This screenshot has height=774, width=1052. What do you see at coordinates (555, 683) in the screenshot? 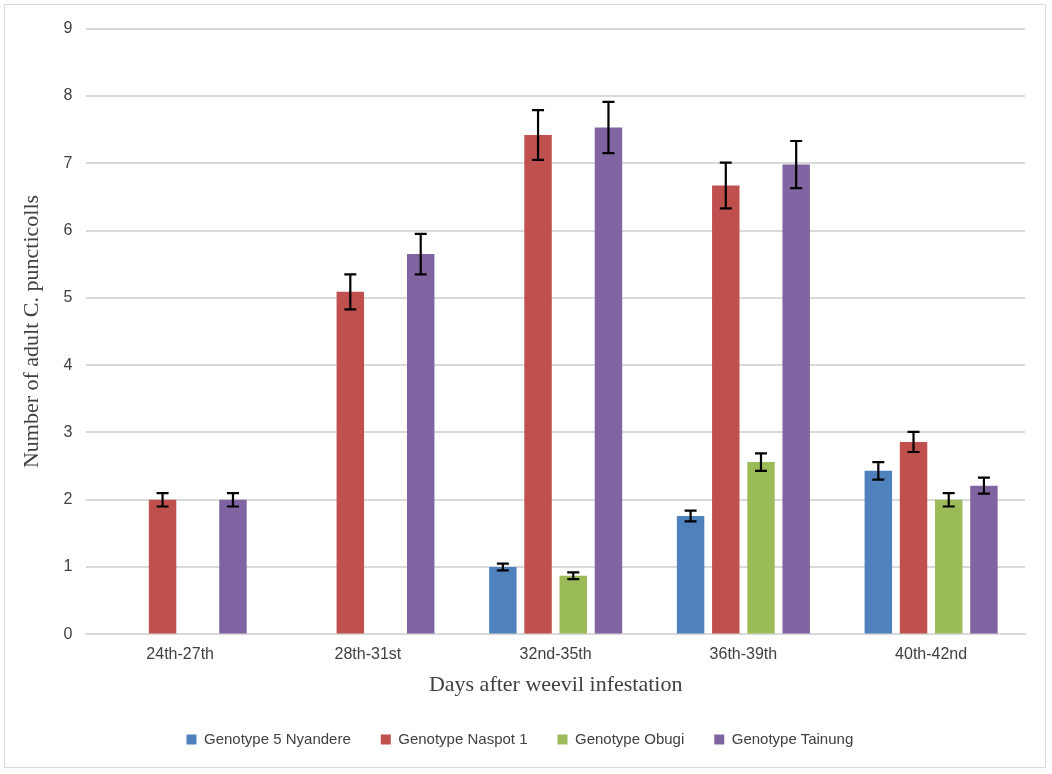
I see `x-axis-title: Days after weevil infestation` at bounding box center [555, 683].